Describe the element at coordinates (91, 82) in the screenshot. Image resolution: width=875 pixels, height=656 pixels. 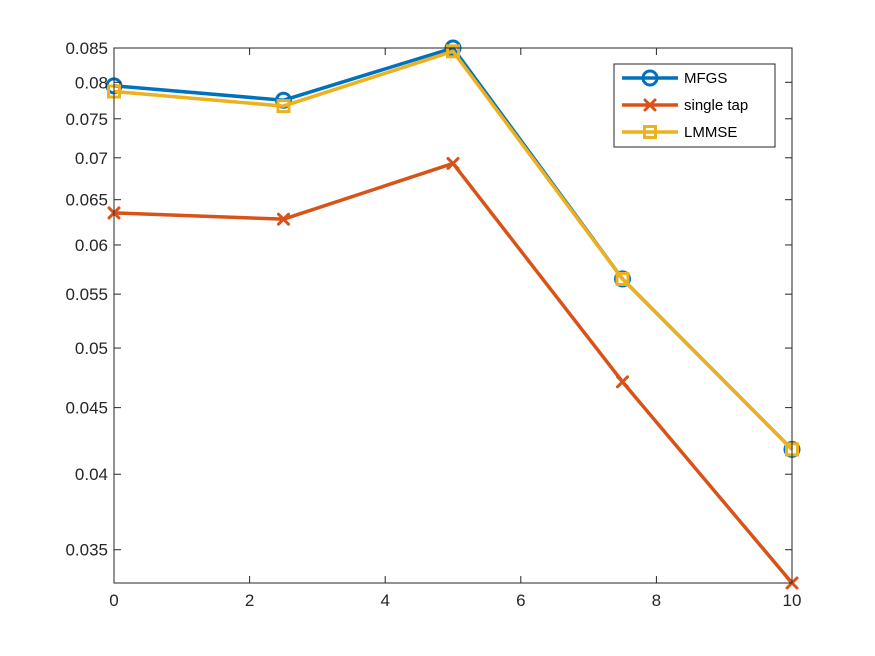
I see `y-tick-label: 0.08` at that location.